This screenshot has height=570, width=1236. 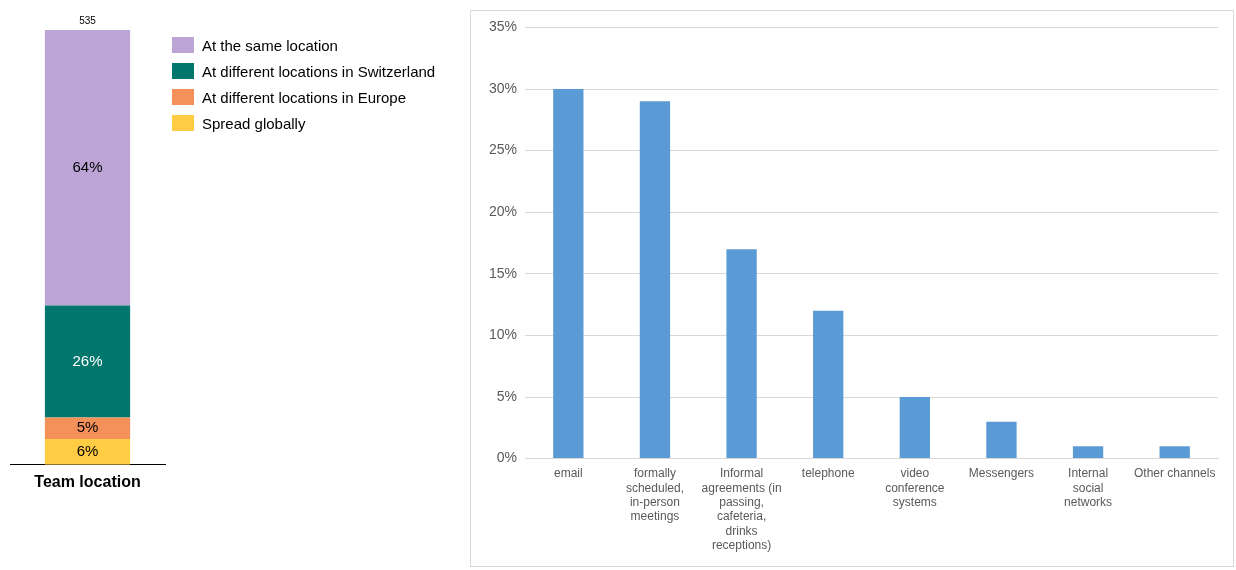 I want to click on legend-label: At different locations in Switzerland, so click(x=319, y=71).